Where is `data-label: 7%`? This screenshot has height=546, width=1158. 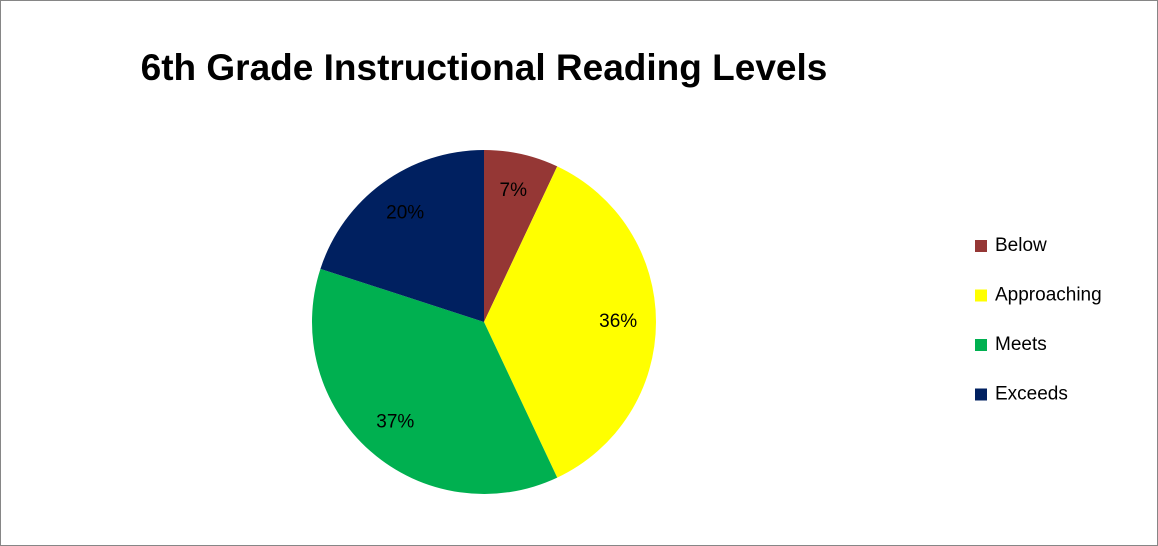 data-label: 7% is located at coordinates (514, 190).